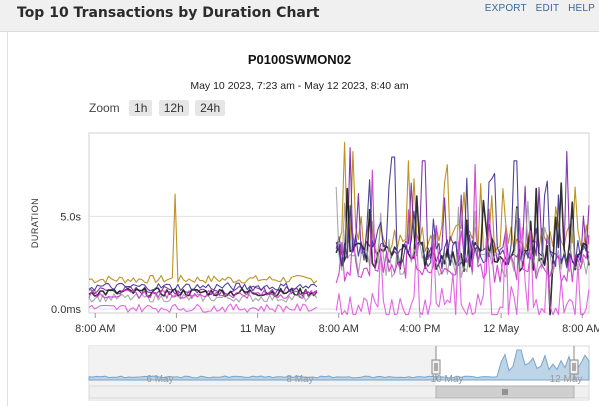 This screenshot has width=599, height=406. Describe the element at coordinates (339, 365) in the screenshot. I see `navigator-area` at that location.